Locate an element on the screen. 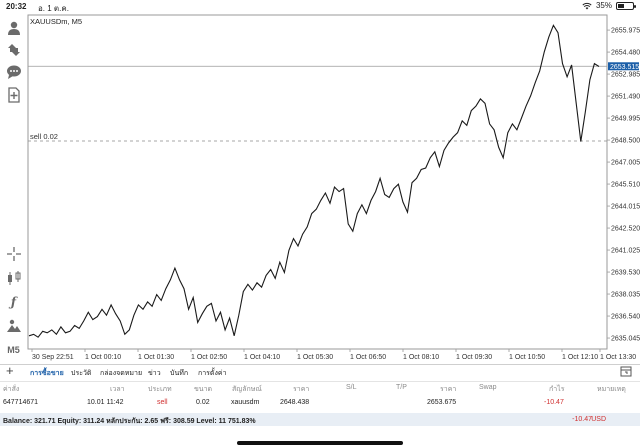  tab-journal: บันทึก is located at coordinates (179, 373).